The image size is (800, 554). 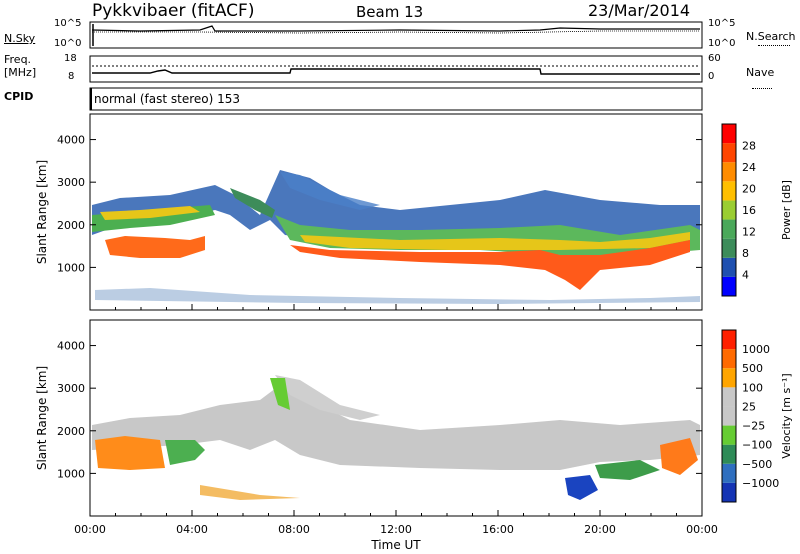 I want to click on x-tick-label-4: 16:00, so click(x=498, y=529).